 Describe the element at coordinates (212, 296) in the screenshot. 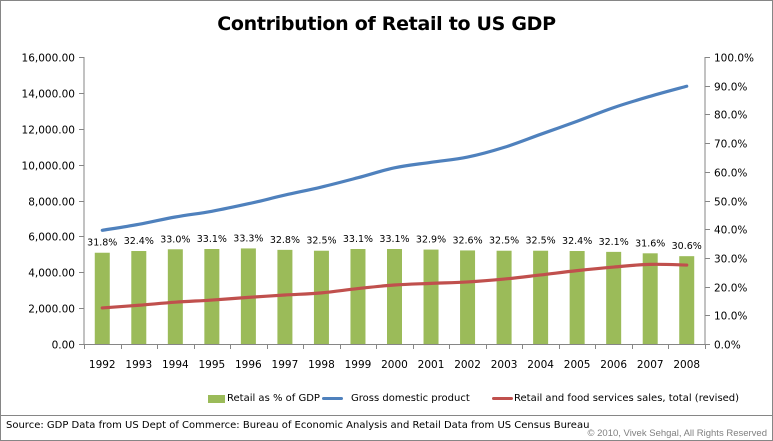

I see `bar-retail-pct-1995` at that location.